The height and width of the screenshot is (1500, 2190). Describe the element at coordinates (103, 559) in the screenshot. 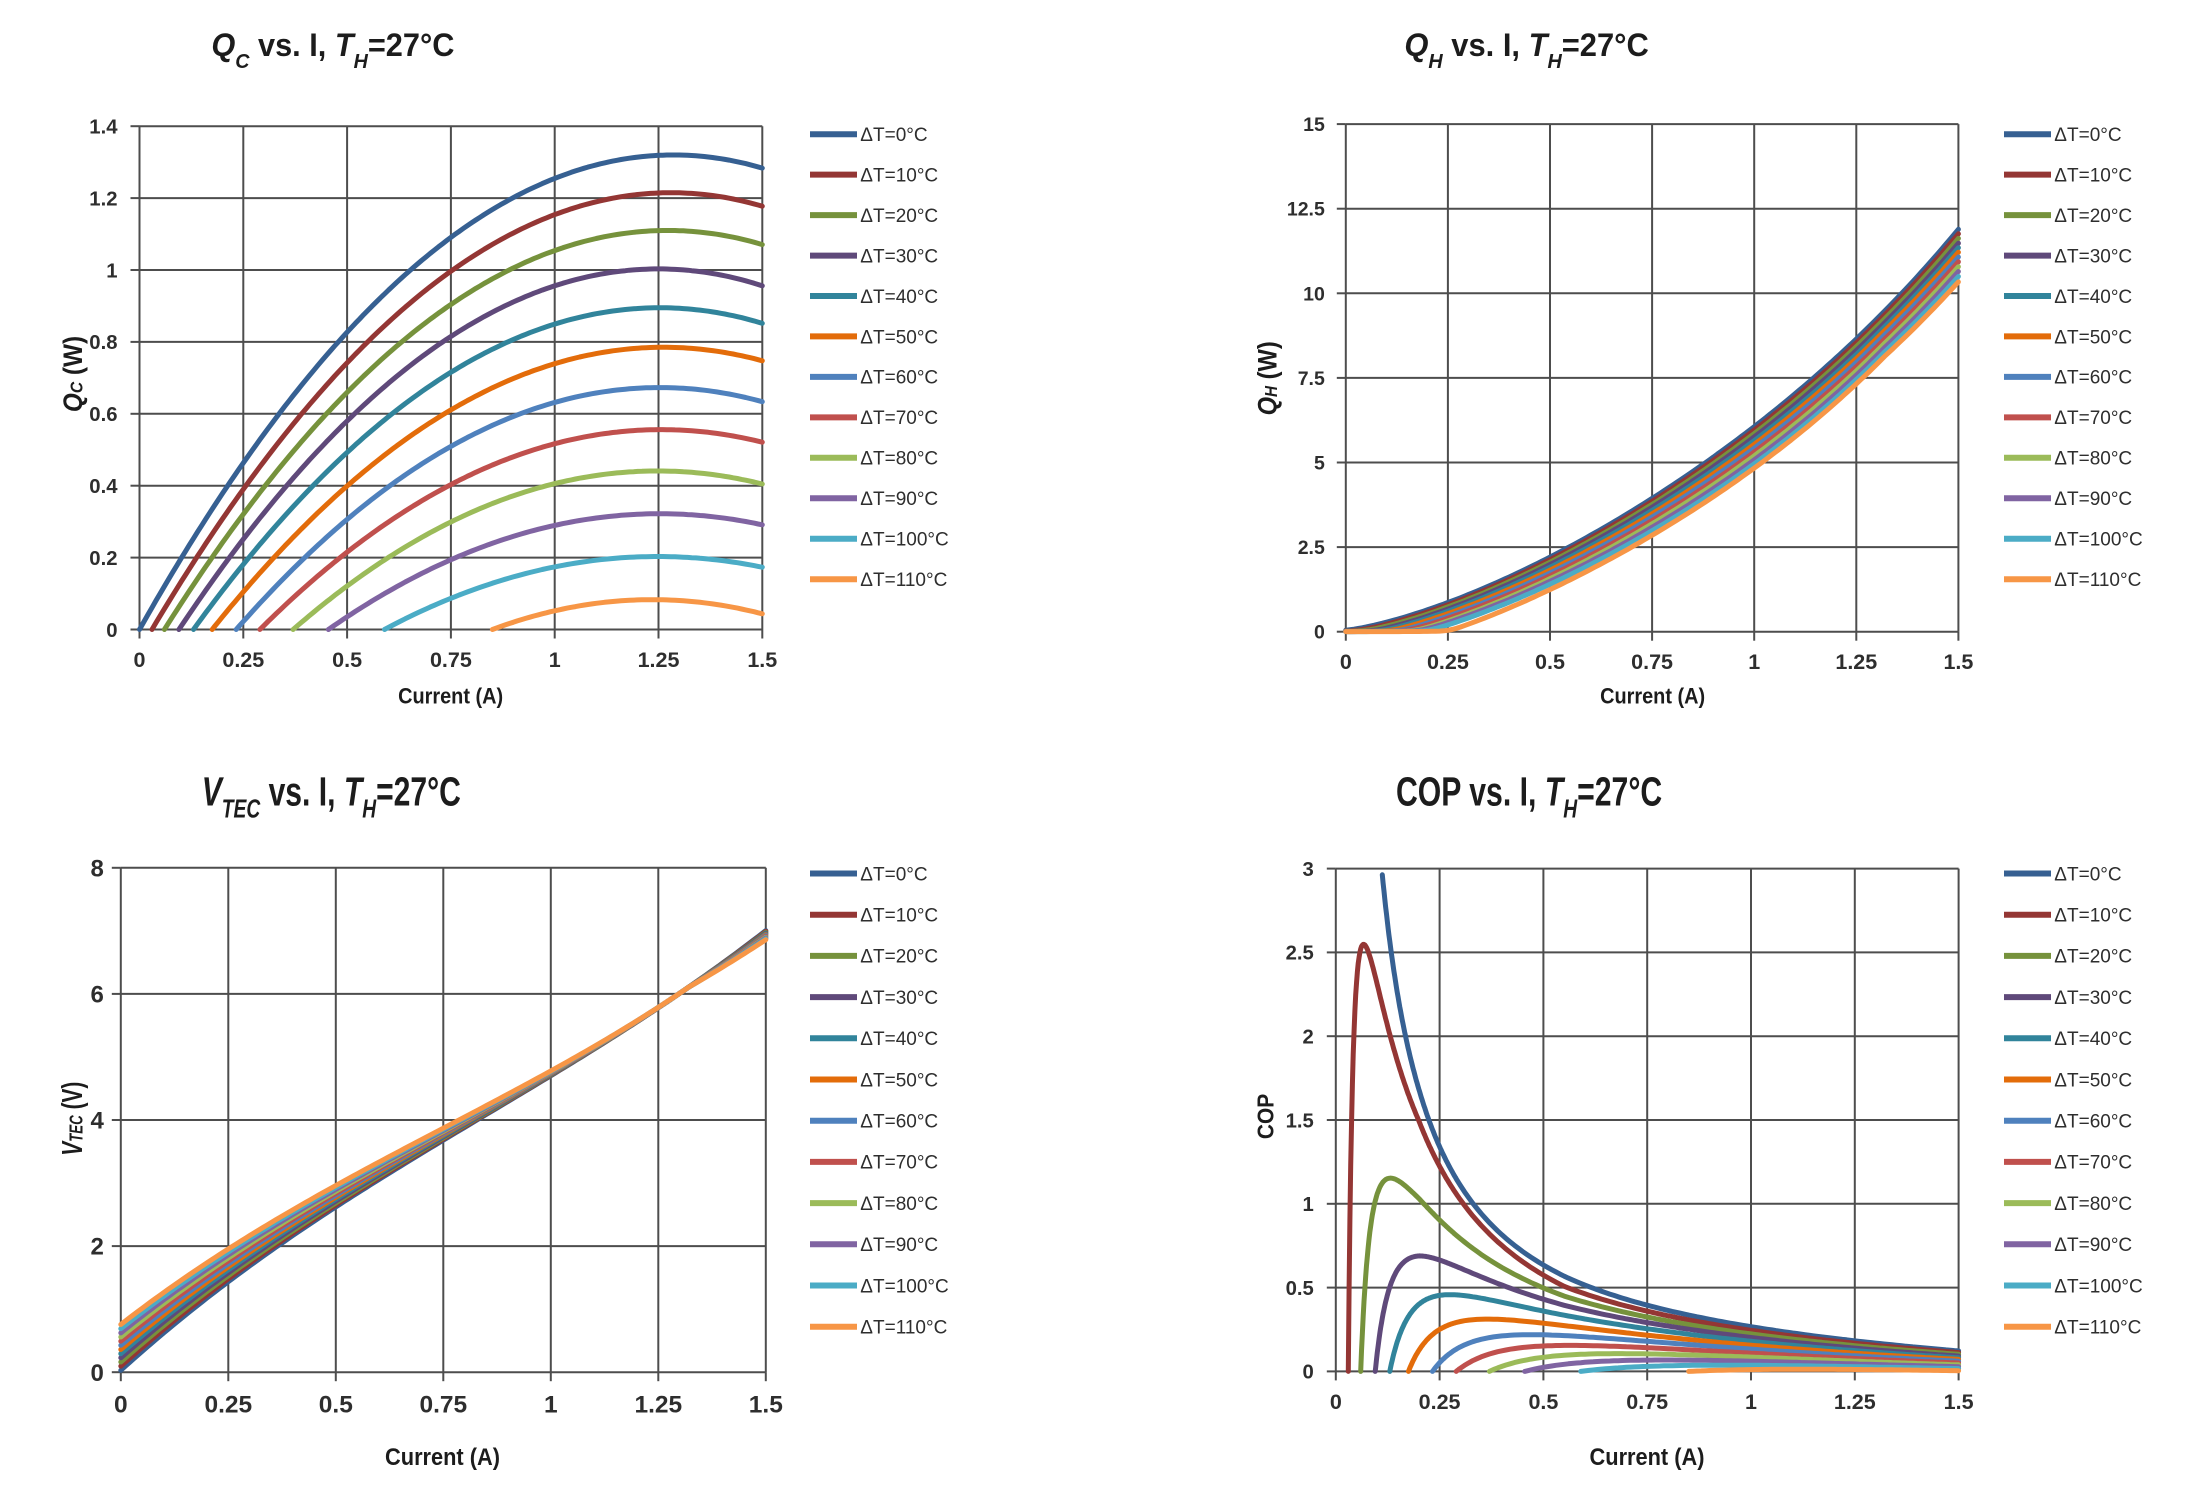

I see `svg-text: 0.2` at that location.